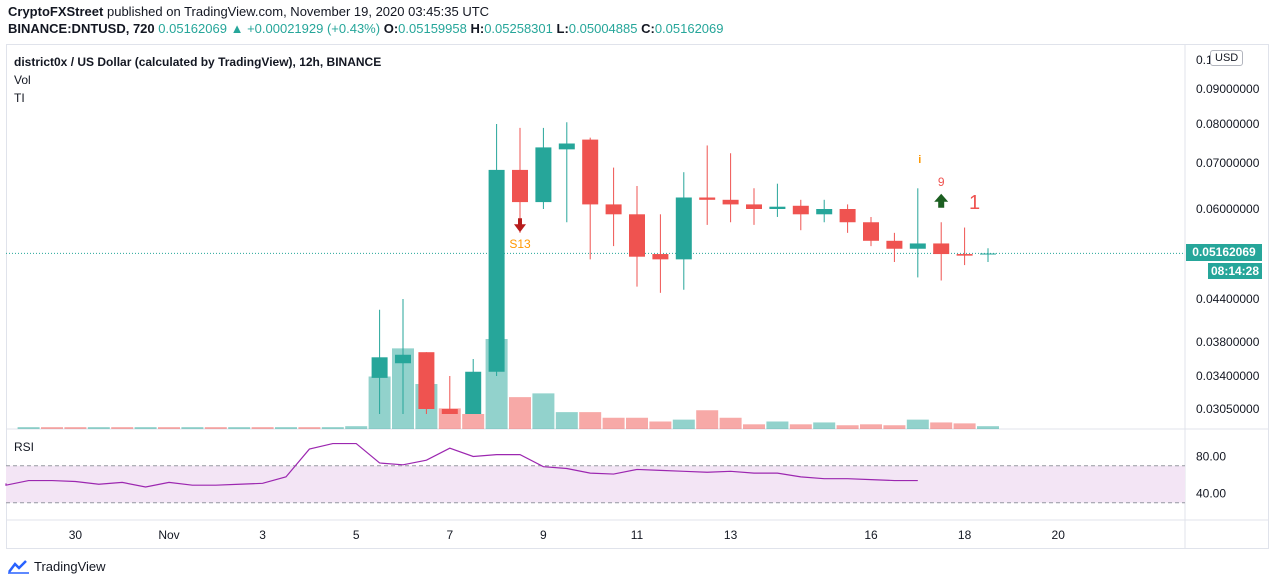 This screenshot has height=586, width=1274. What do you see at coordinates (1228, 124) in the screenshot?
I see `price-tick-label: 0.08000000` at bounding box center [1228, 124].